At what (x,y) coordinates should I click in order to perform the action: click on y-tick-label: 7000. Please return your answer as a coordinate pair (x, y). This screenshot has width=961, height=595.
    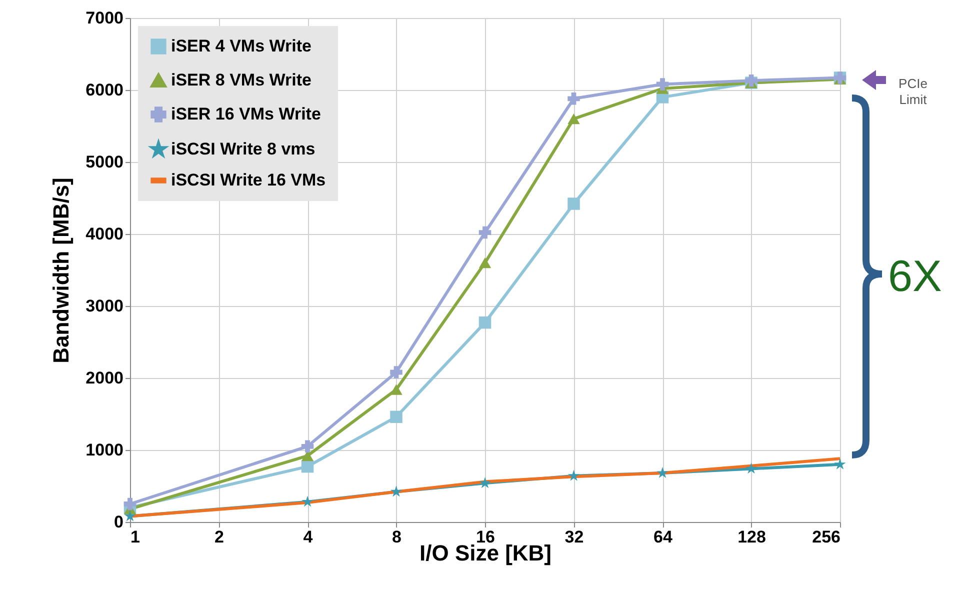
    Looking at the image, I should click on (105, 18).